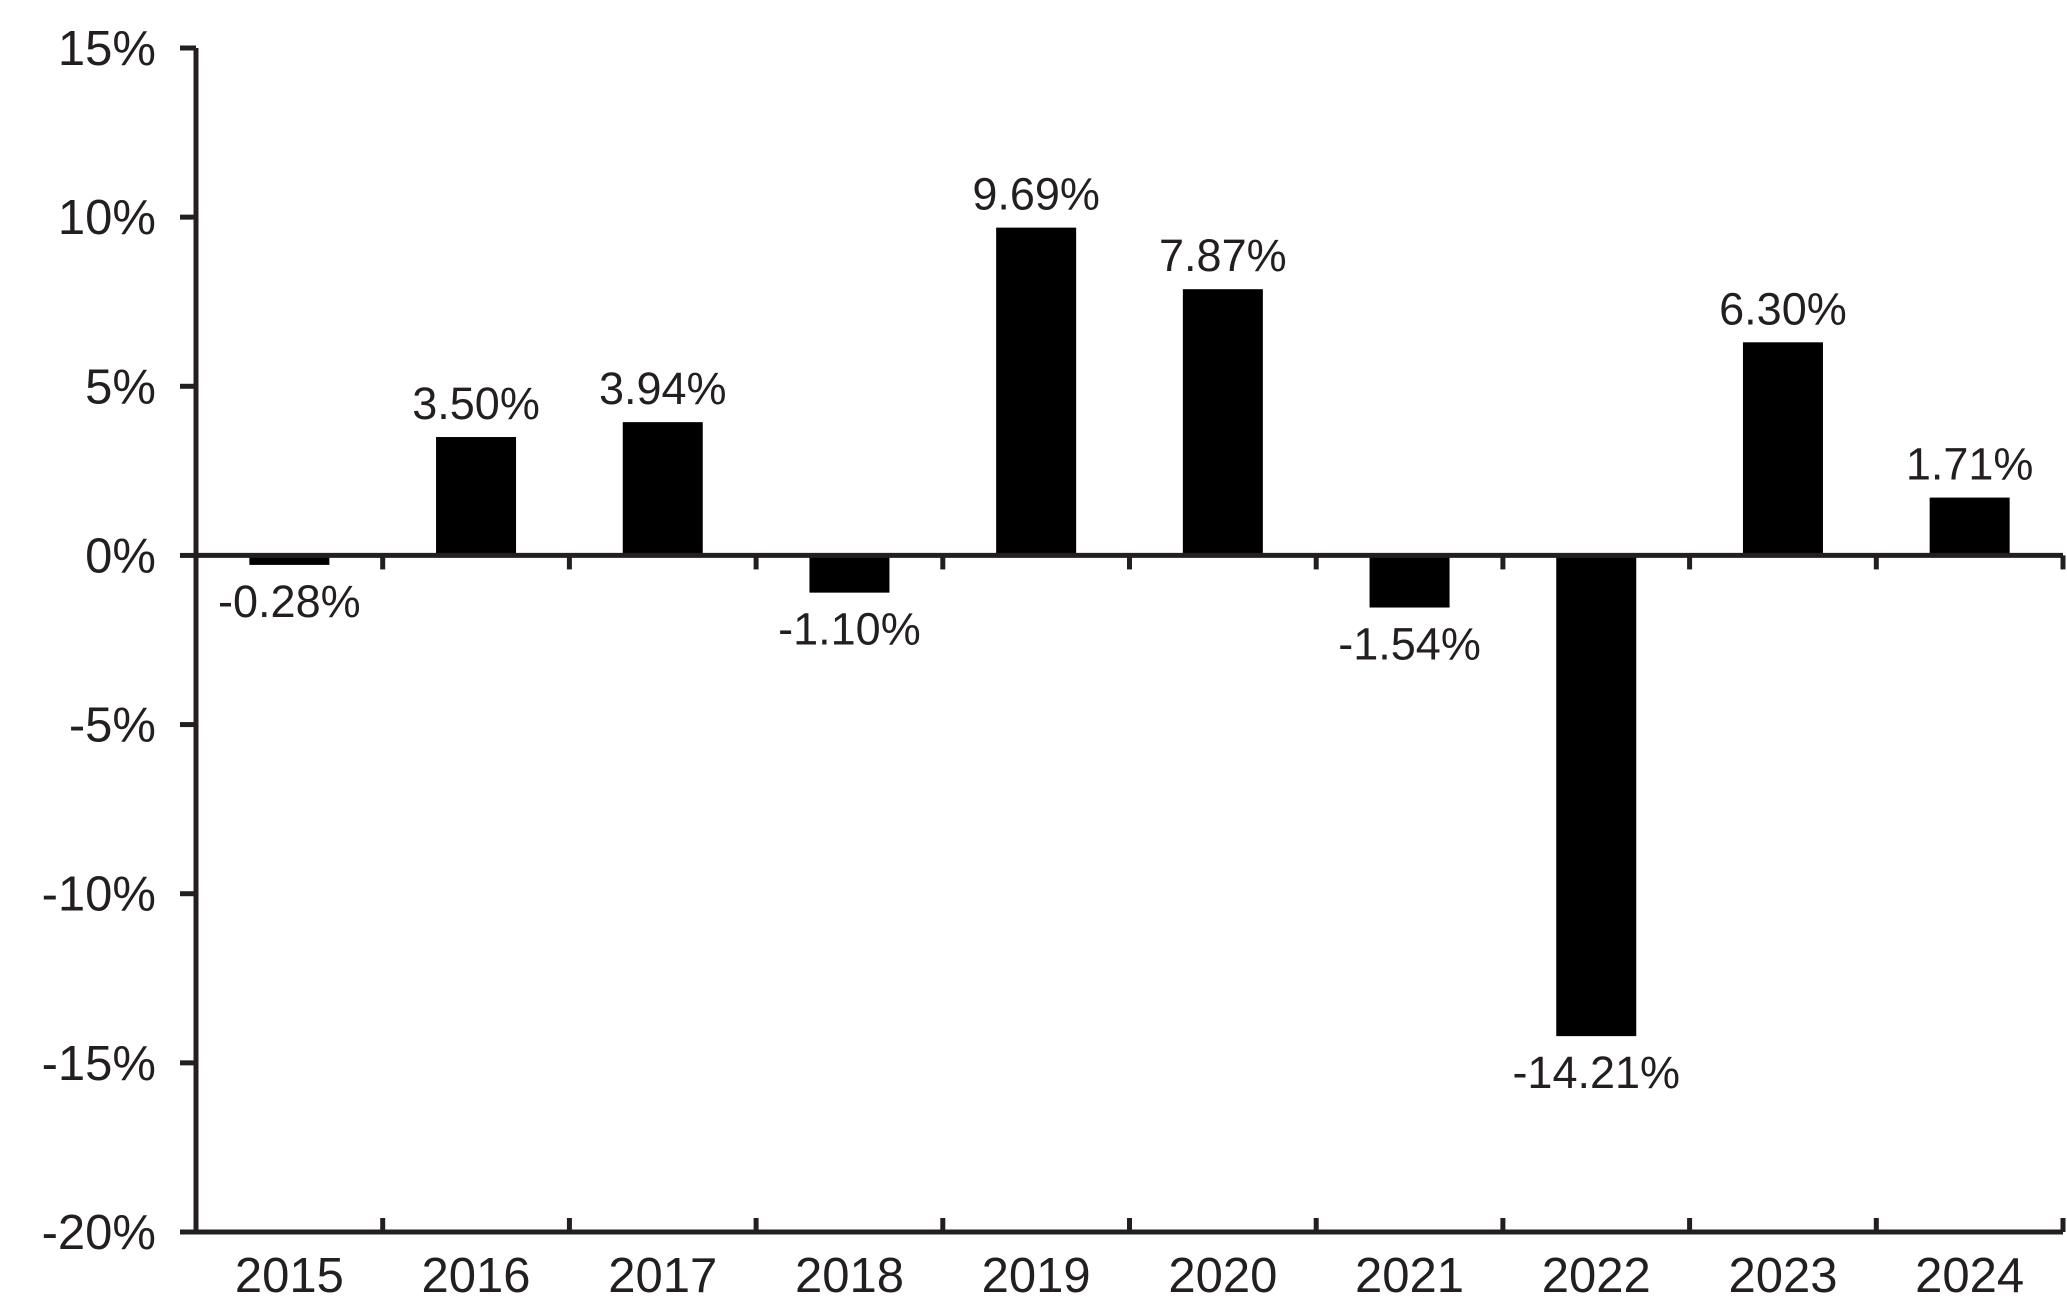 This screenshot has height=1308, width=2067. I want to click on bar-2022, so click(1596, 796).